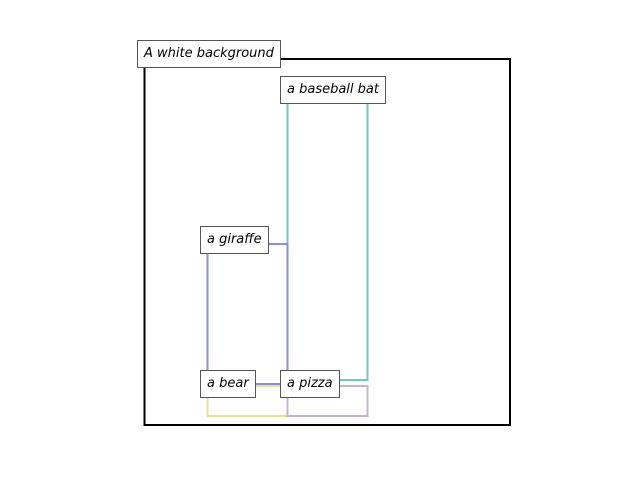 Image resolution: width=640 pixels, height=480 pixels. I want to click on pizza-label: a pizza, so click(310, 384).